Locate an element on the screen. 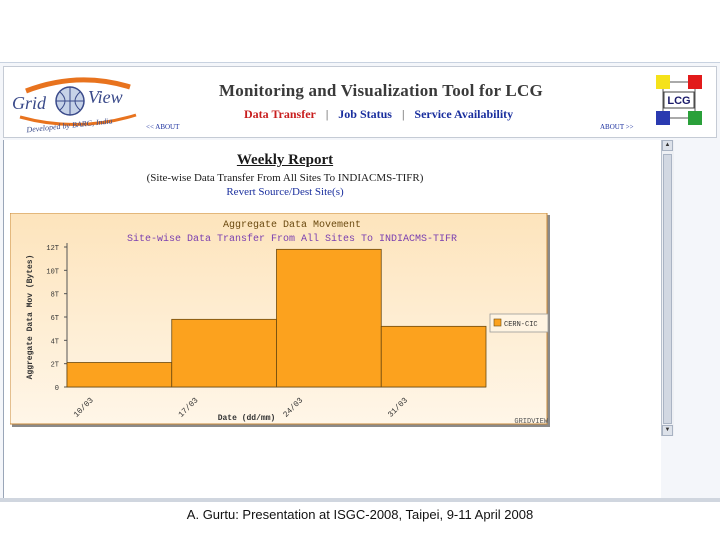 The width and height of the screenshot is (720, 540). svg-text: Developed by BARC, India is located at coordinates (69, 124).